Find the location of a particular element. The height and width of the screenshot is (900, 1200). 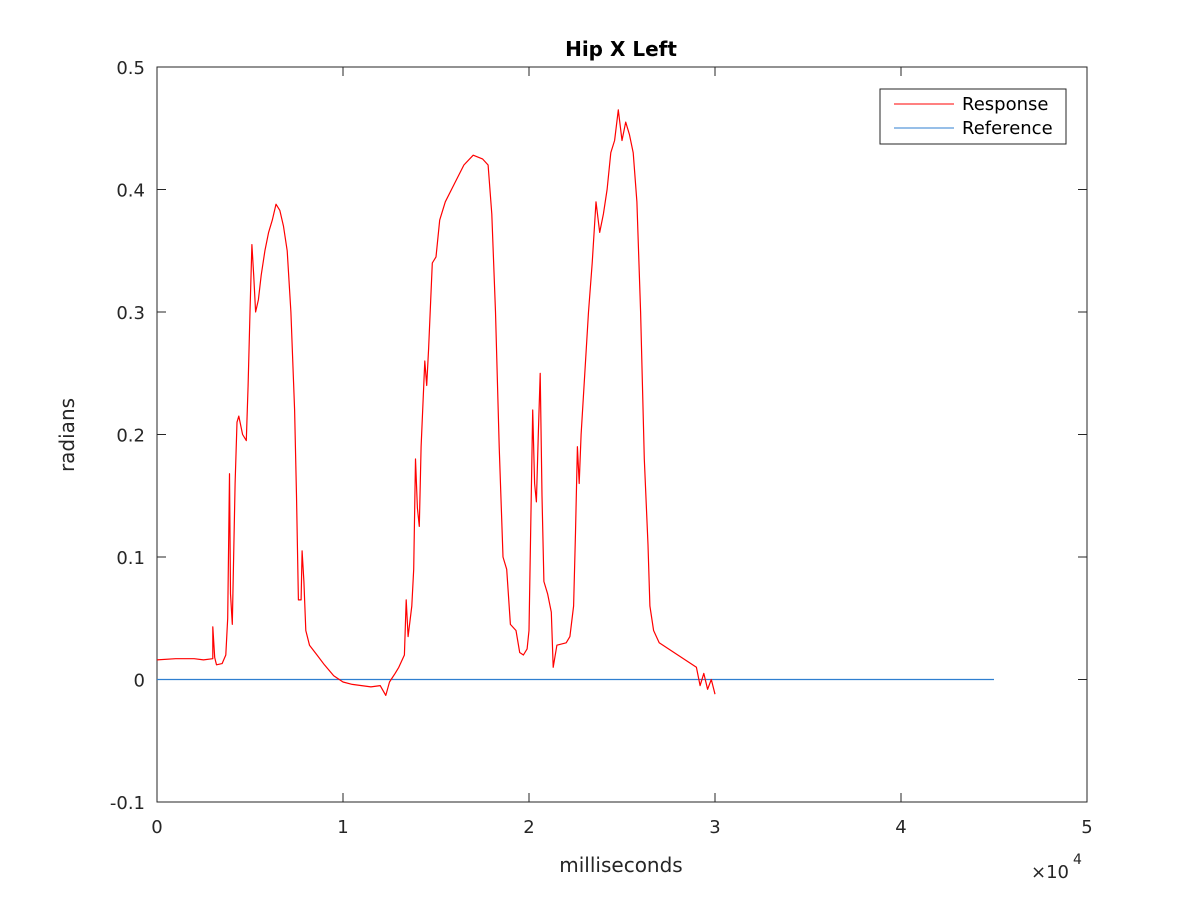

chart-title: Hip X Left is located at coordinates (621, 49).